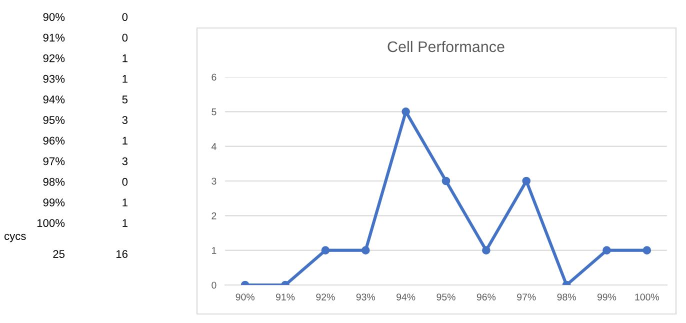  What do you see at coordinates (54, 78) in the screenshot?
I see `text: 93%` at bounding box center [54, 78].